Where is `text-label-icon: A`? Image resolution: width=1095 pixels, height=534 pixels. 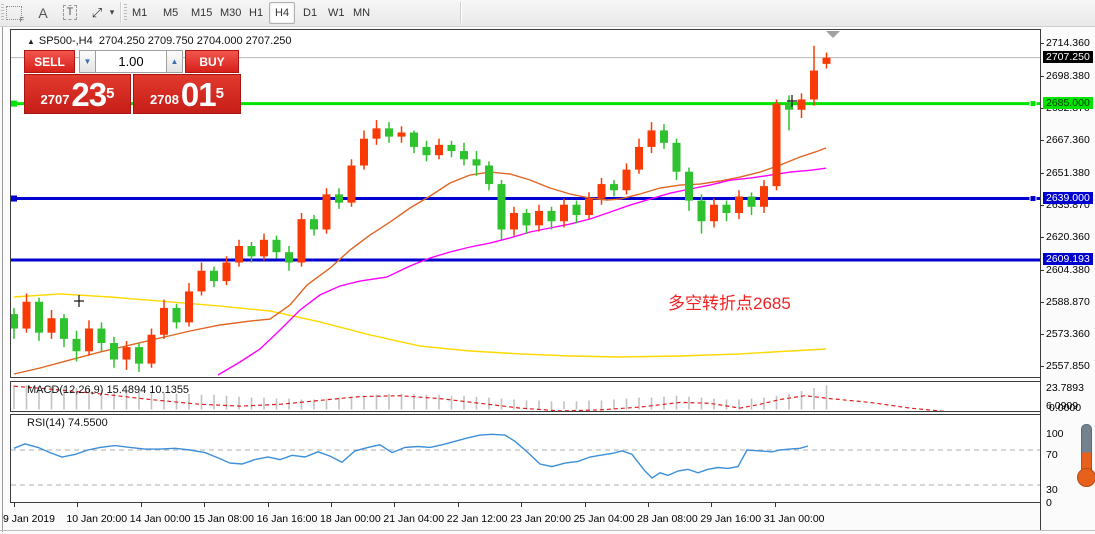
text-label-icon: A is located at coordinates (43, 12).